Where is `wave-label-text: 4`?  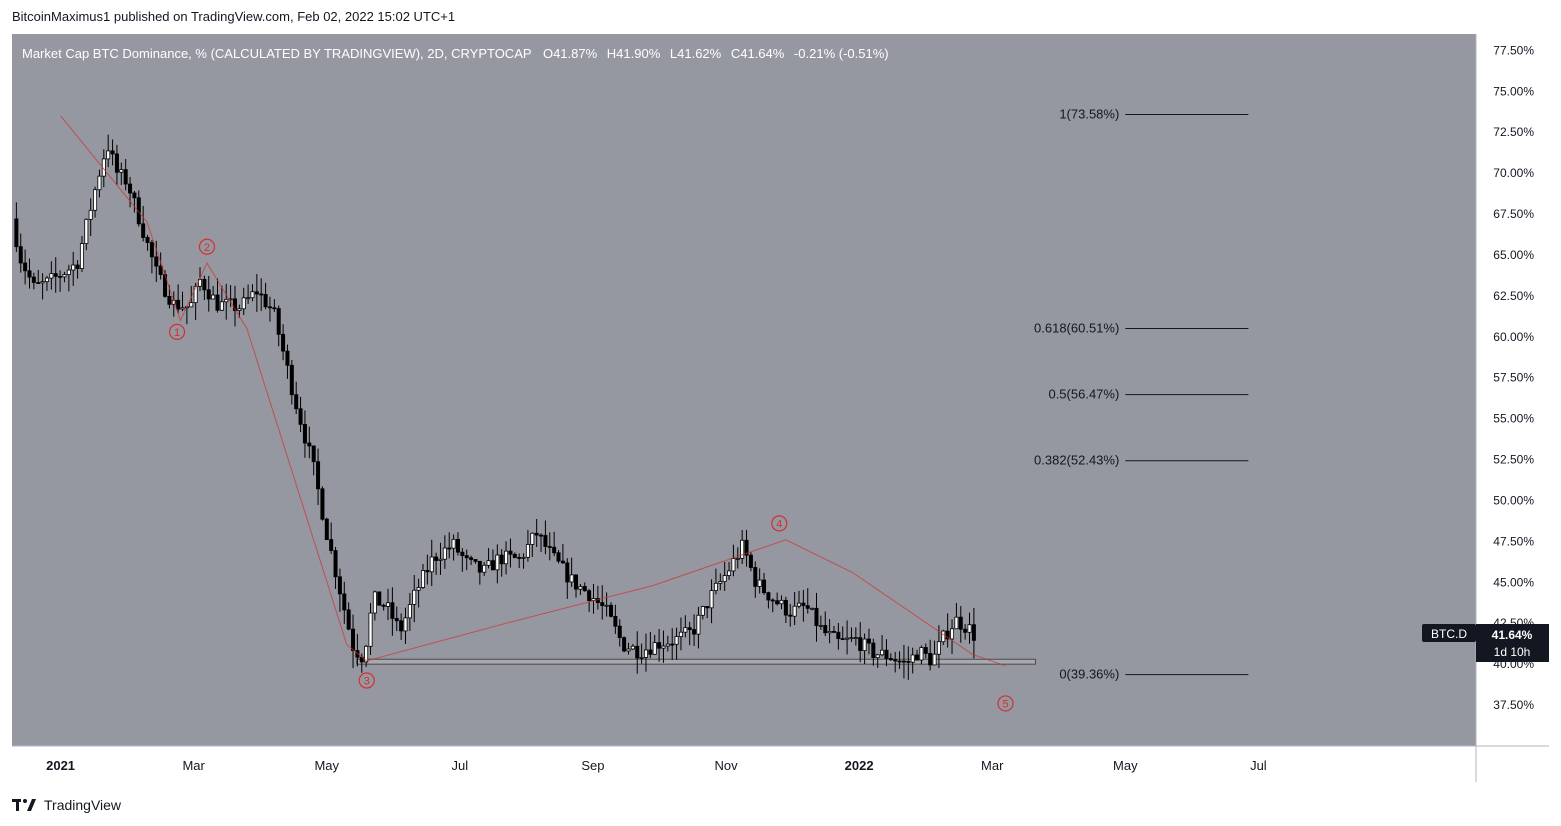 wave-label-text: 4 is located at coordinates (779, 524).